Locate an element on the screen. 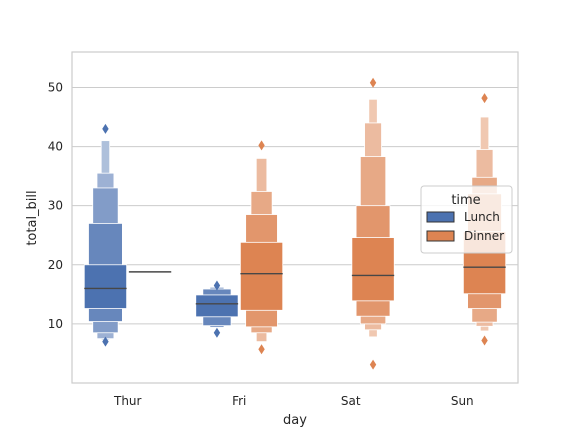 This screenshot has height=432, width=576. y-tick-labels: 10 20 30 40 50 is located at coordinates (55, 205).